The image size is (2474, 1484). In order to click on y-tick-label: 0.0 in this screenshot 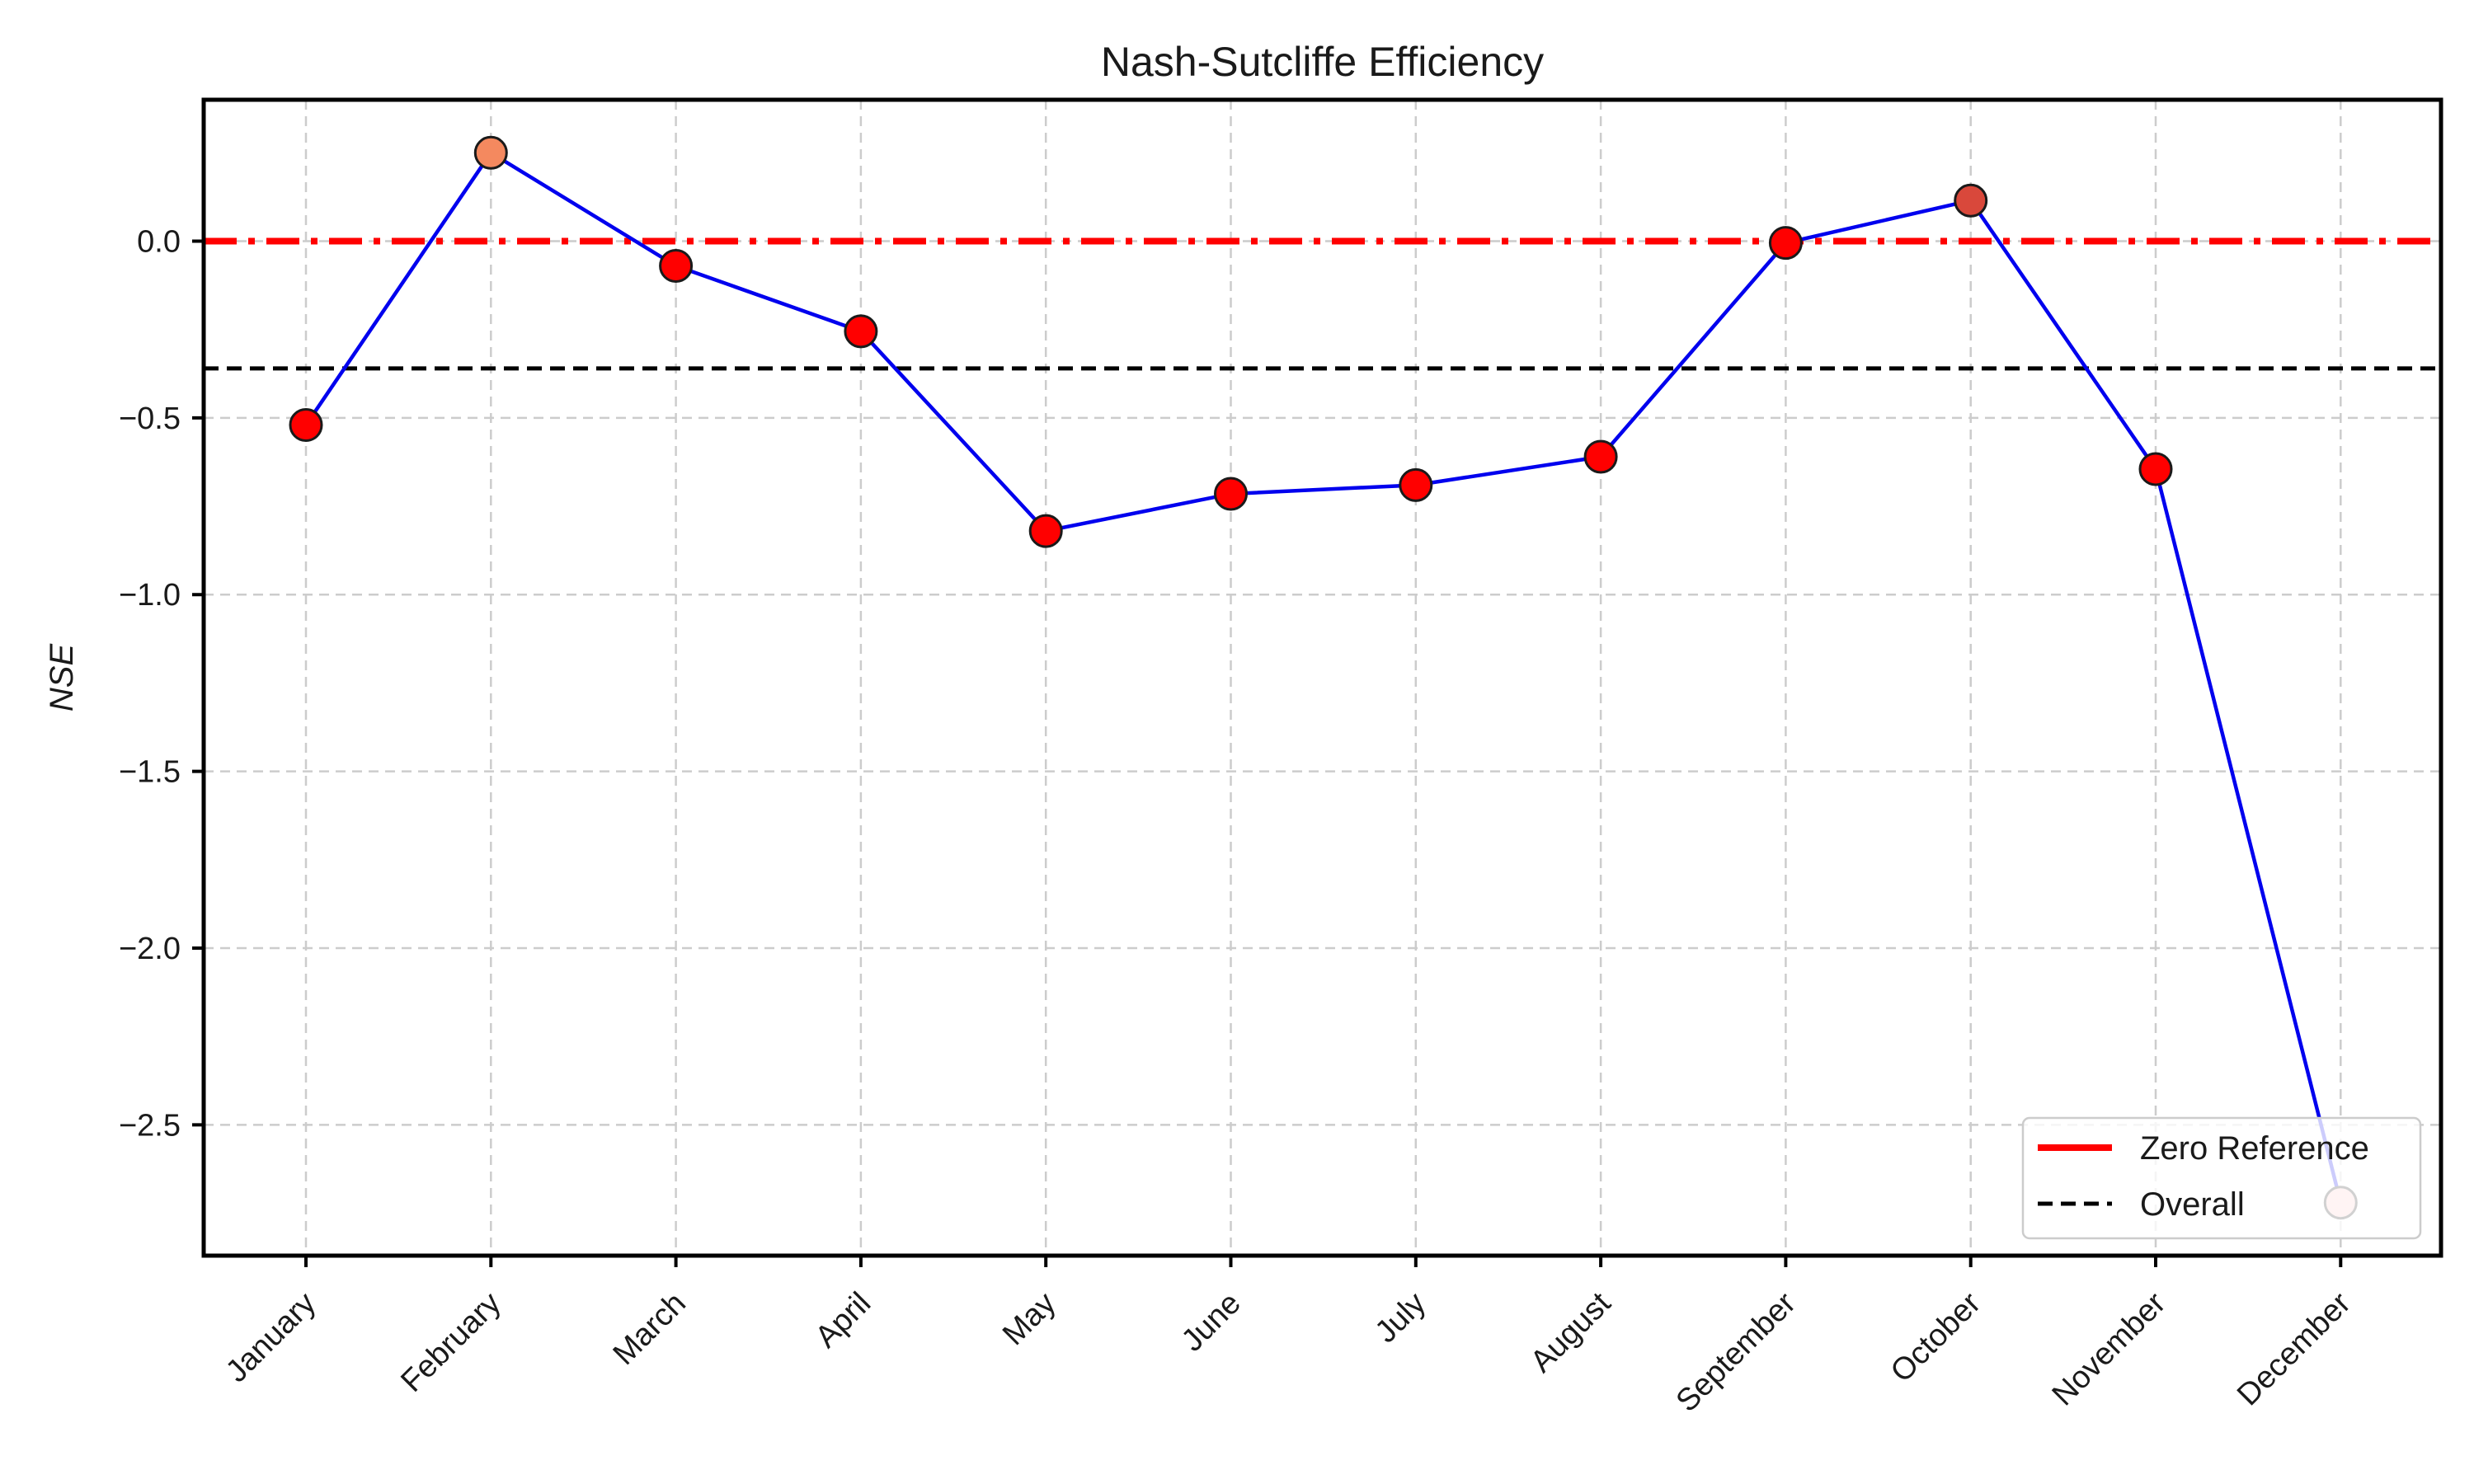, I will do `click(159, 242)`.